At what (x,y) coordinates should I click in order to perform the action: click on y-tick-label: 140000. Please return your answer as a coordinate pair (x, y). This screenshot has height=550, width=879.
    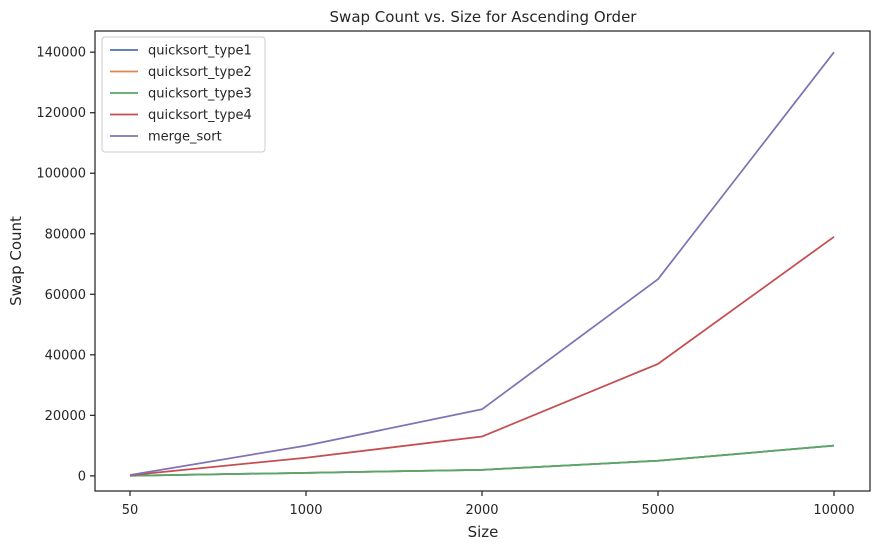
    Looking at the image, I should click on (61, 53).